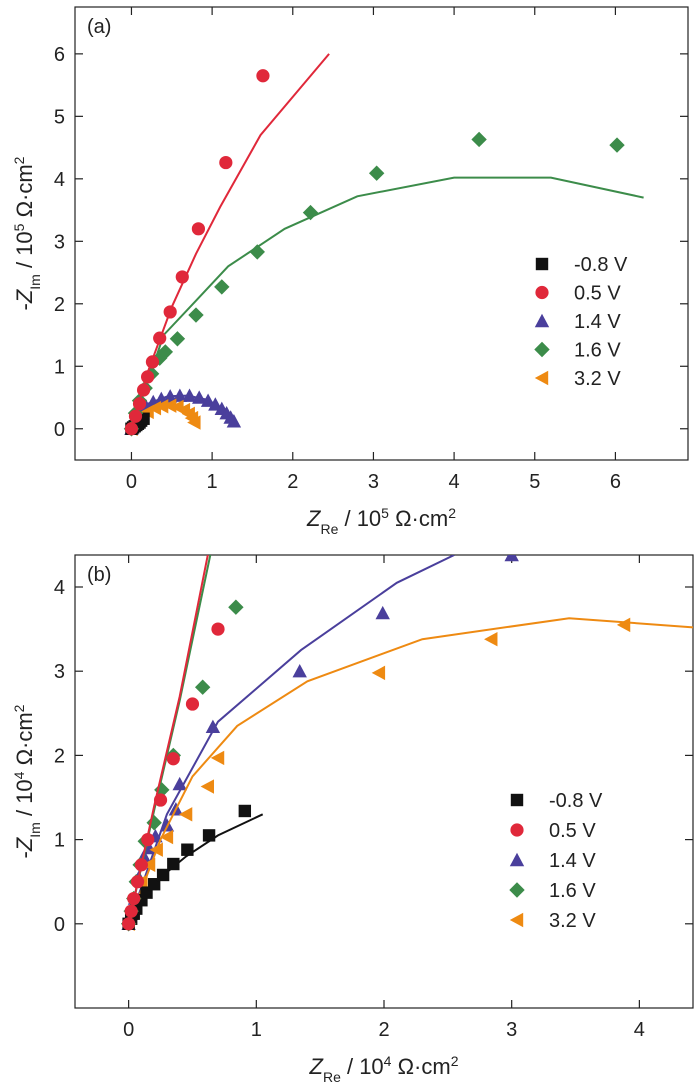 This screenshot has height=1090, width=700. I want to click on x-tick-label: 1, so click(256, 1030).